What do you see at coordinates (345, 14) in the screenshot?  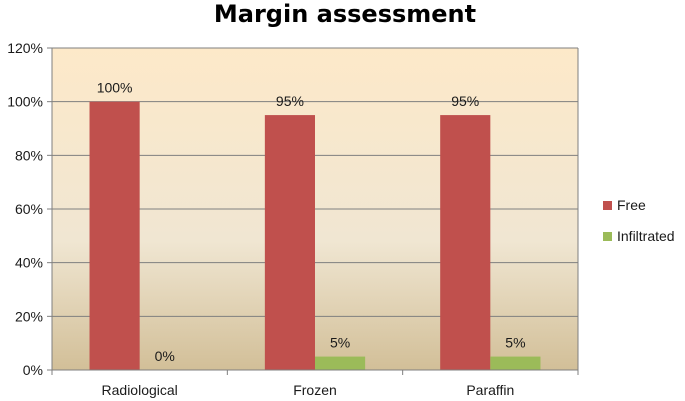 I see `chart-title: Margin assessment` at bounding box center [345, 14].